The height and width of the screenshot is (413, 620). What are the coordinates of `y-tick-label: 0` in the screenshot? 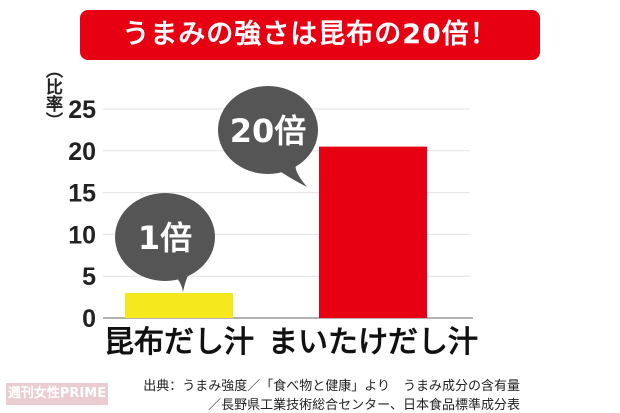 It's located at (89, 319).